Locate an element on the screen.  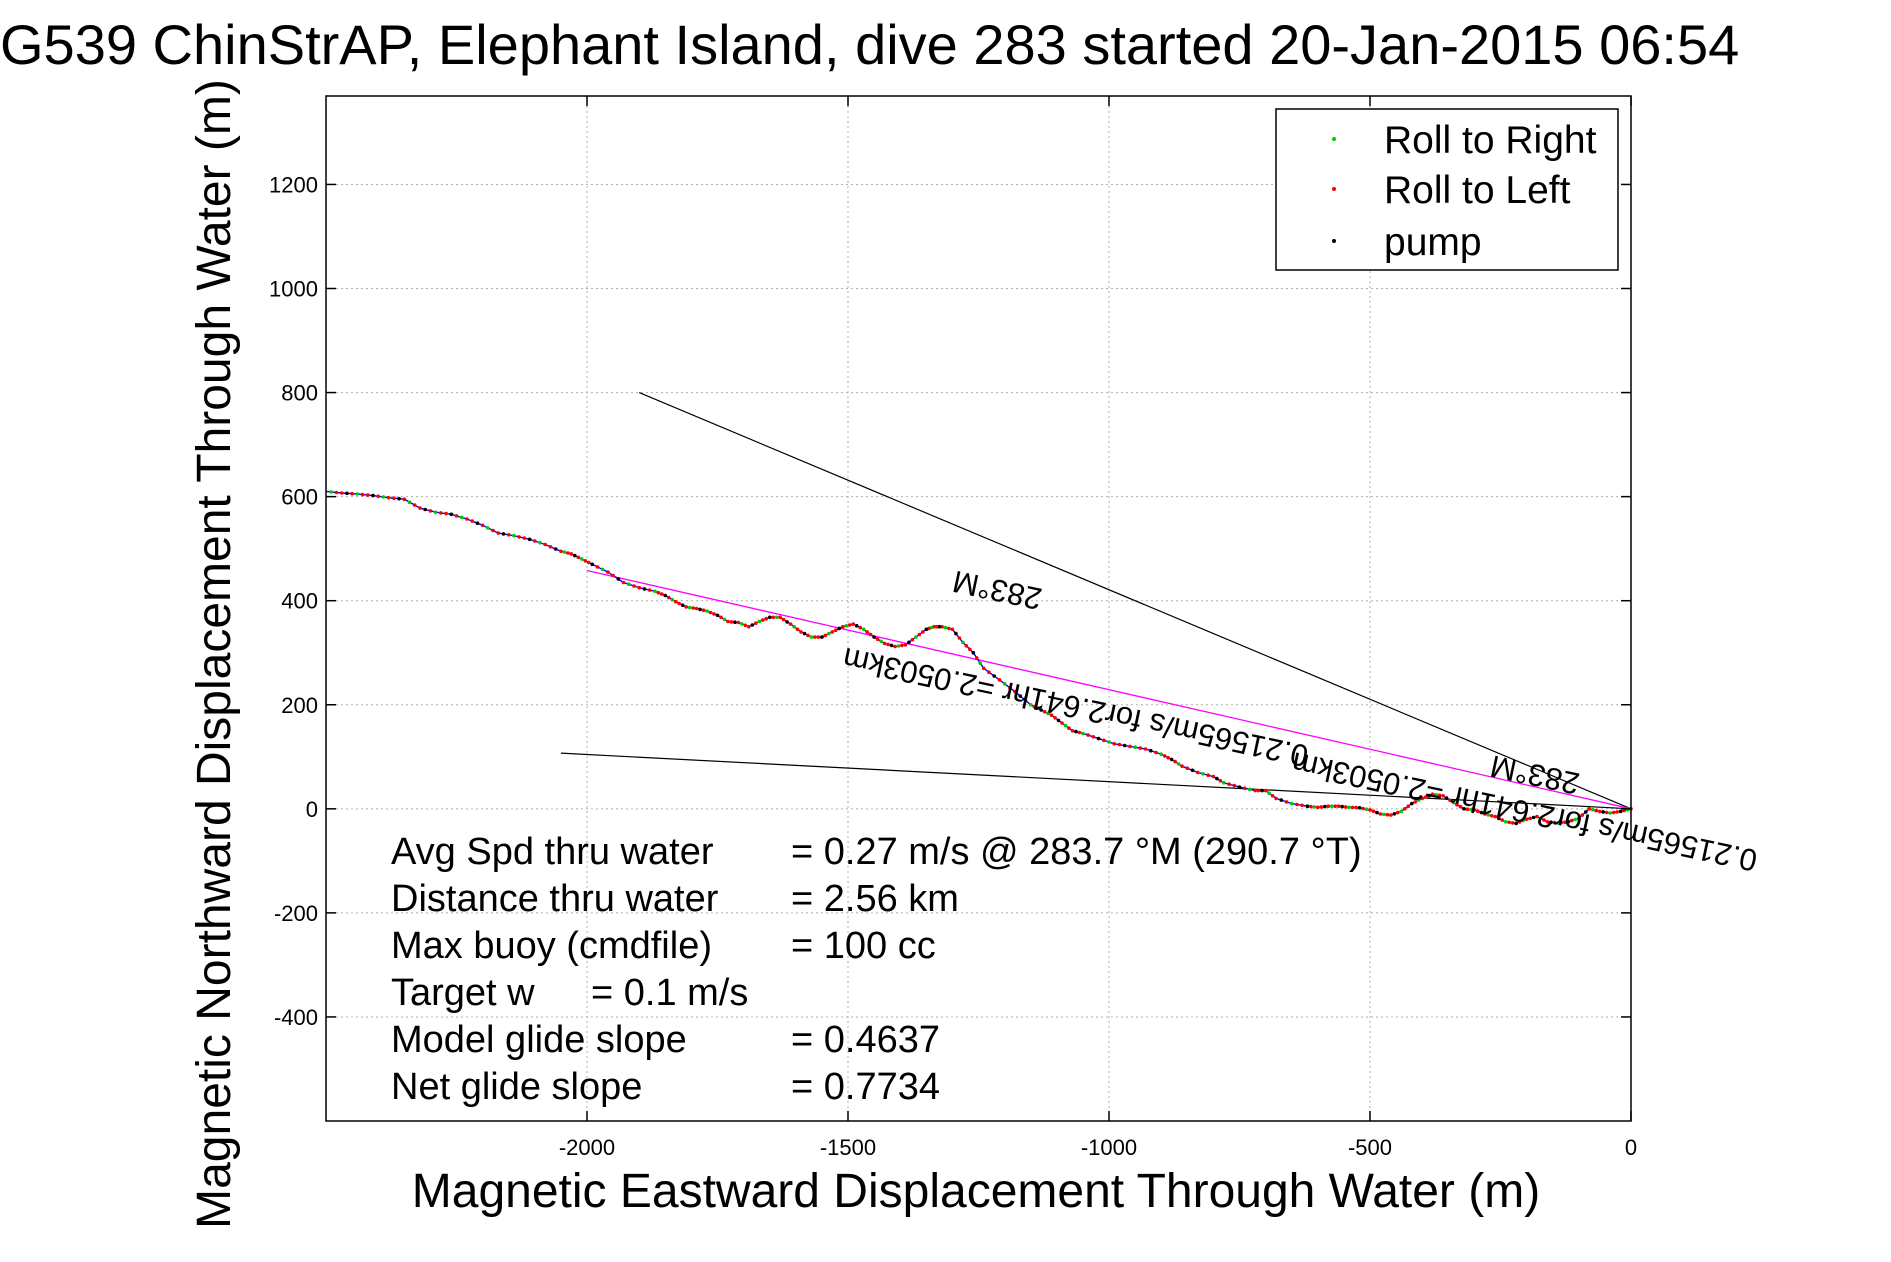
stat-max-buoy-label: Max buoy (cmdfile) is located at coordinates (551, 946).